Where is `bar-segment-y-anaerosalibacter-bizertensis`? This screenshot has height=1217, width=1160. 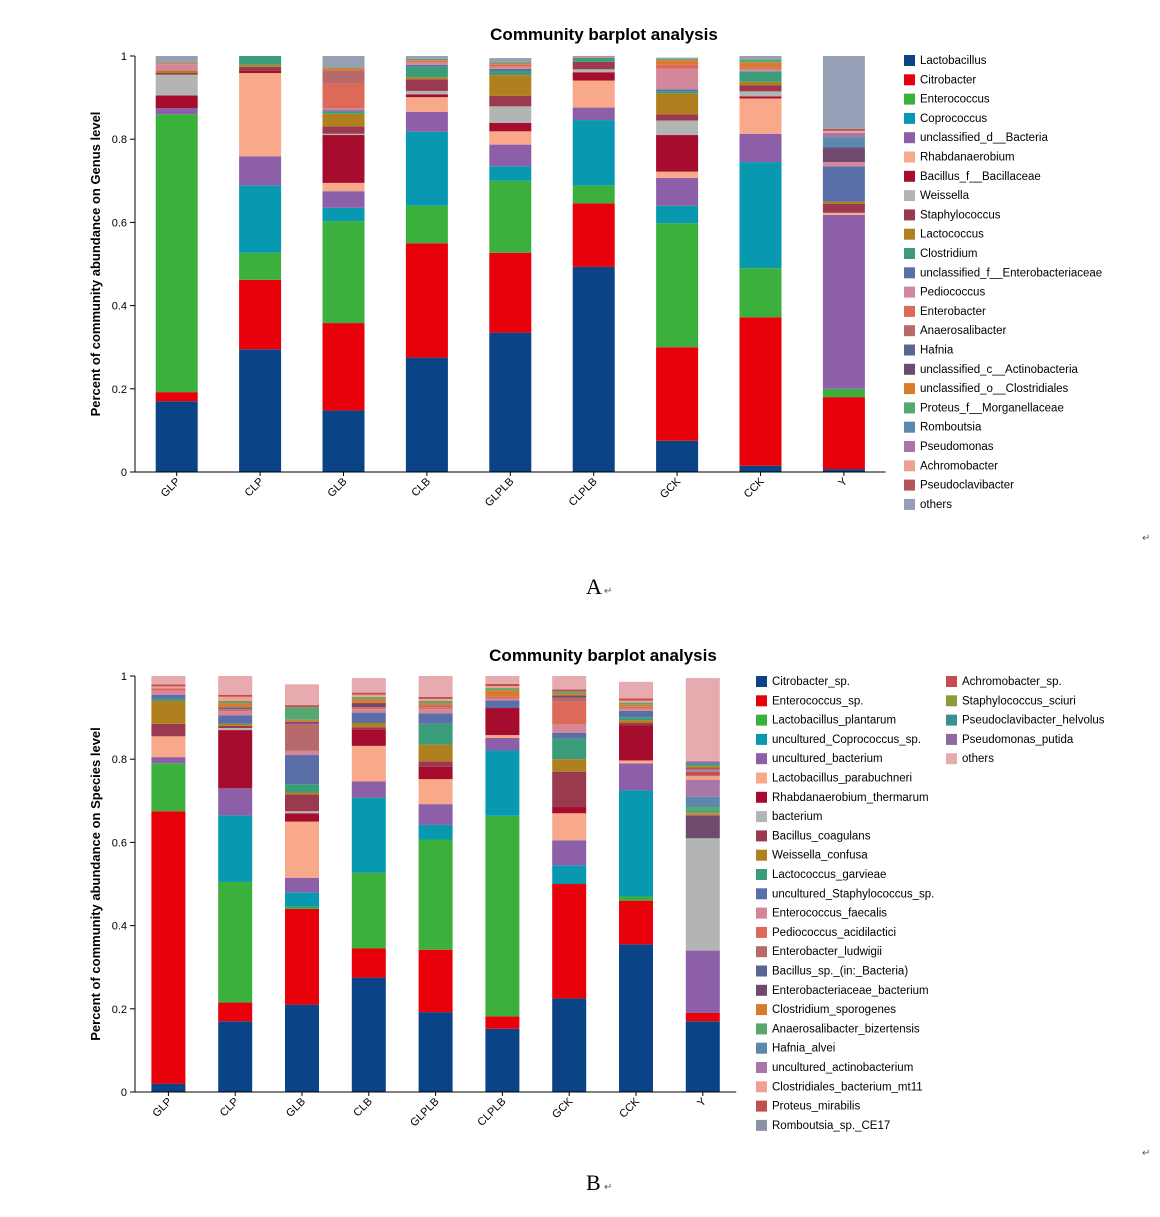 bar-segment-y-anaerosalibacter-bizertensis is located at coordinates (702, 810).